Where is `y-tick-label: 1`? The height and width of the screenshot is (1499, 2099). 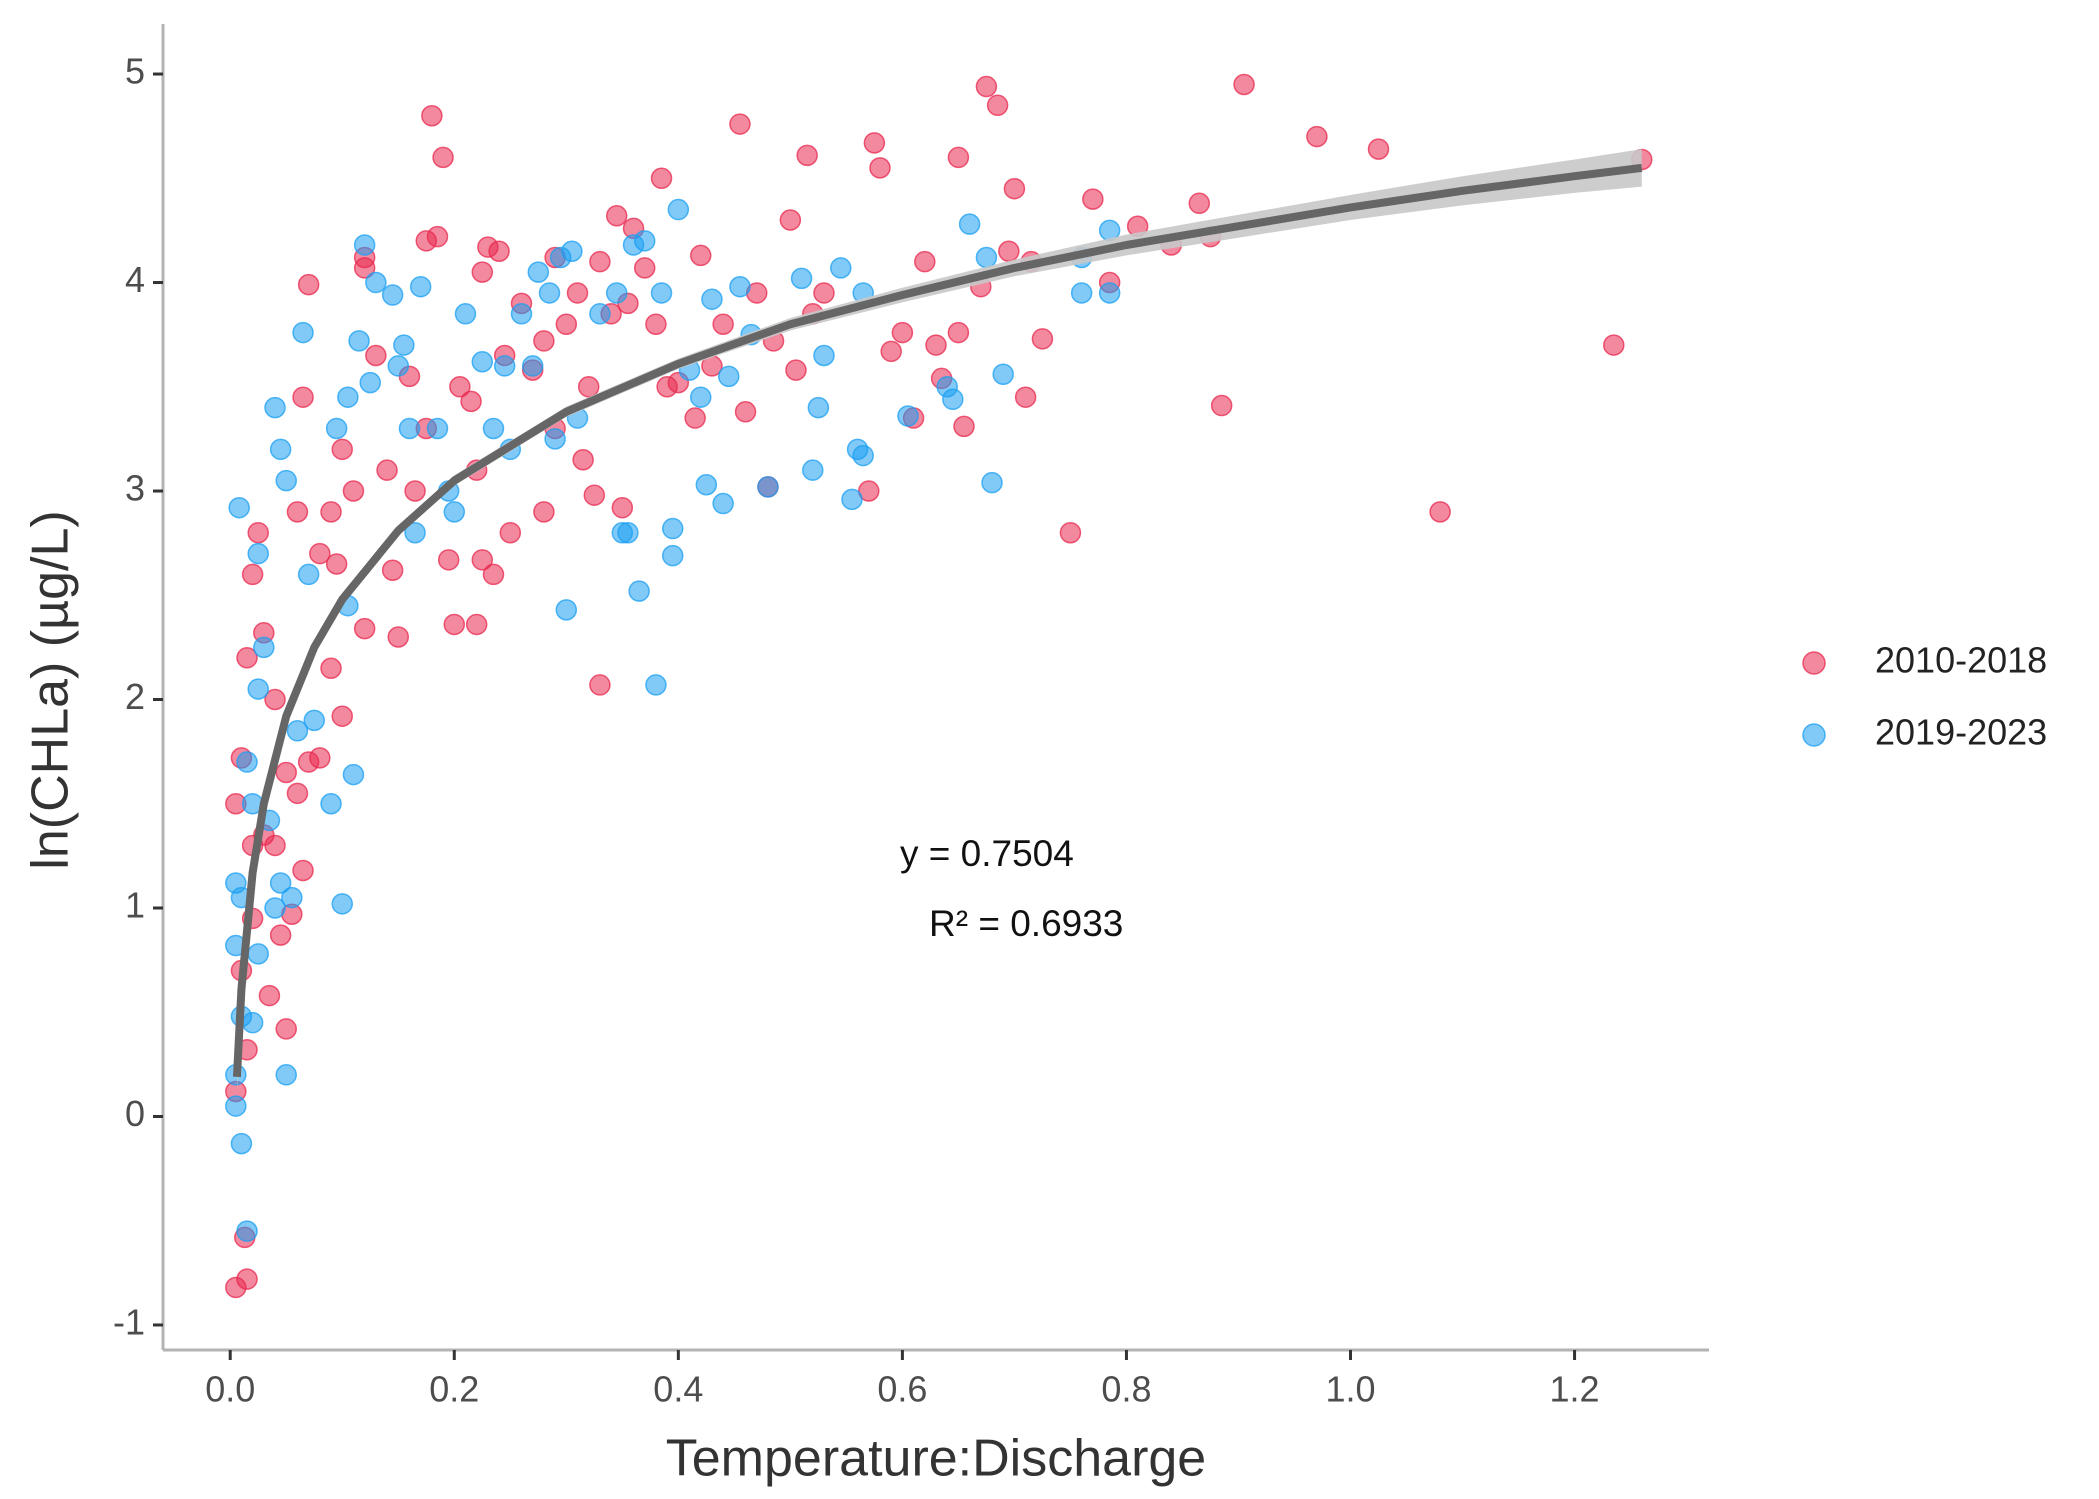
y-tick-label: 1 is located at coordinates (135, 905).